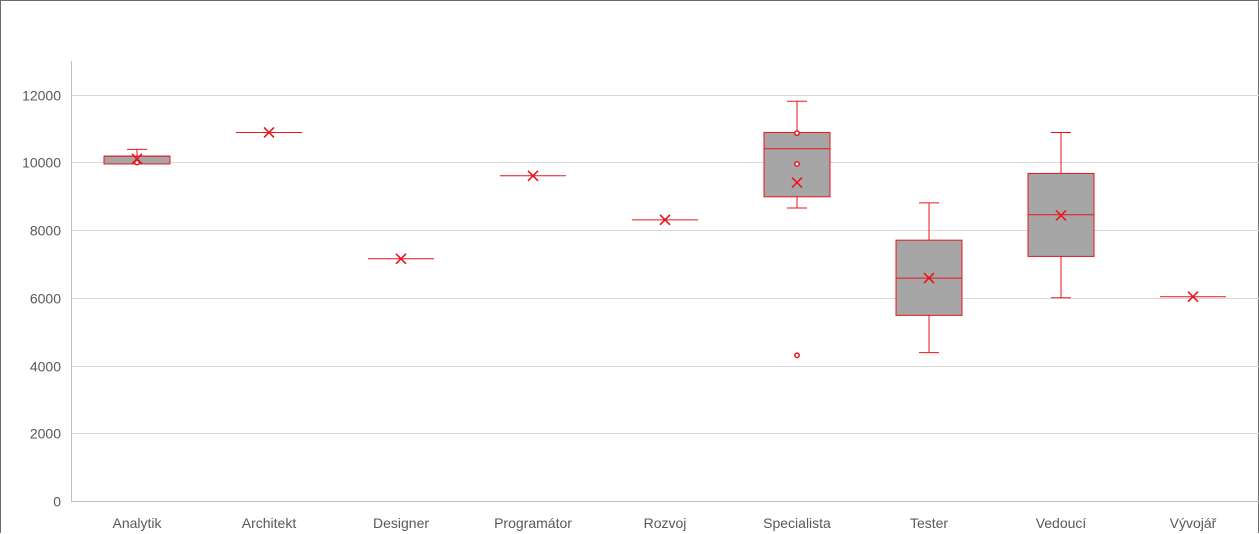 Image resolution: width=1259 pixels, height=534 pixels. Describe the element at coordinates (401, 523) in the screenshot. I see `x-tick-label: Designer` at that location.